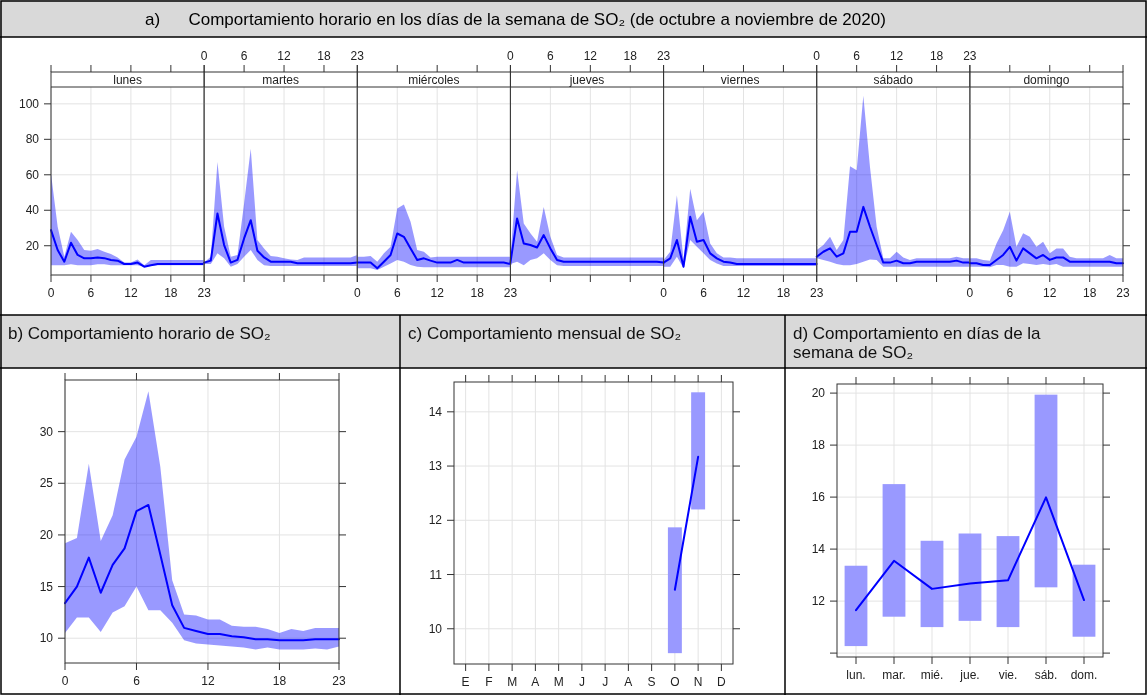 The width and height of the screenshot is (1147, 695). What do you see at coordinates (29, 103) in the screenshot?
I see `y-tick-label: 100` at bounding box center [29, 103].